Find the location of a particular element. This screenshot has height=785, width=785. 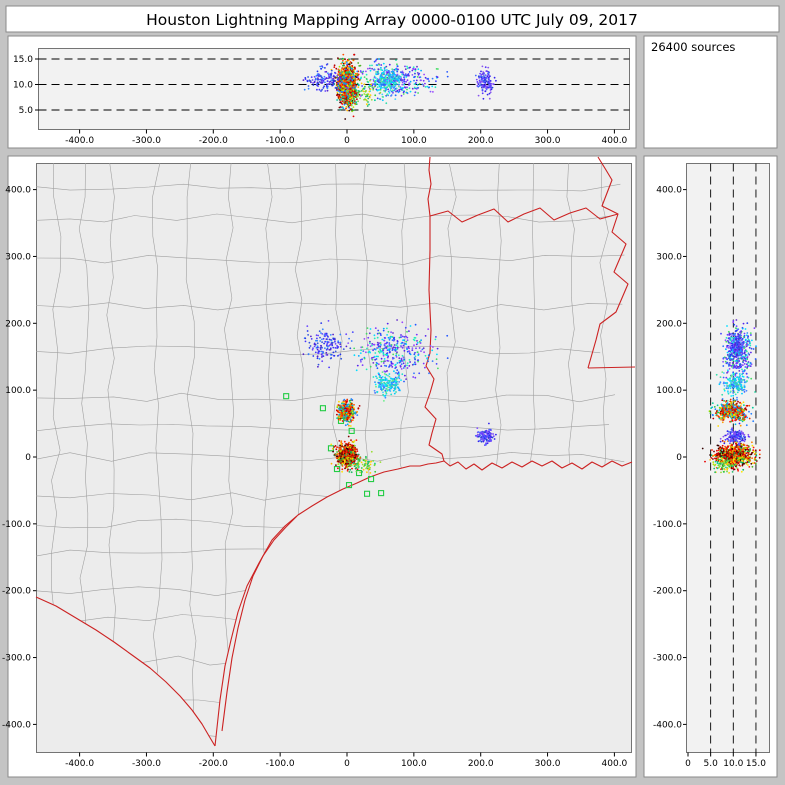

ew-altitude-scatter-points is located at coordinates (399, 86).